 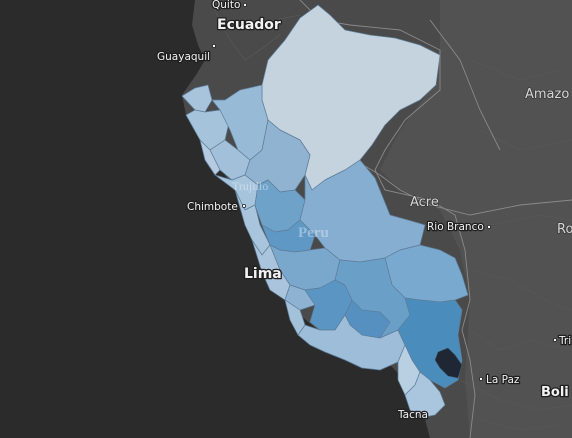 I want to click on dot-tri, so click(x=555, y=339).